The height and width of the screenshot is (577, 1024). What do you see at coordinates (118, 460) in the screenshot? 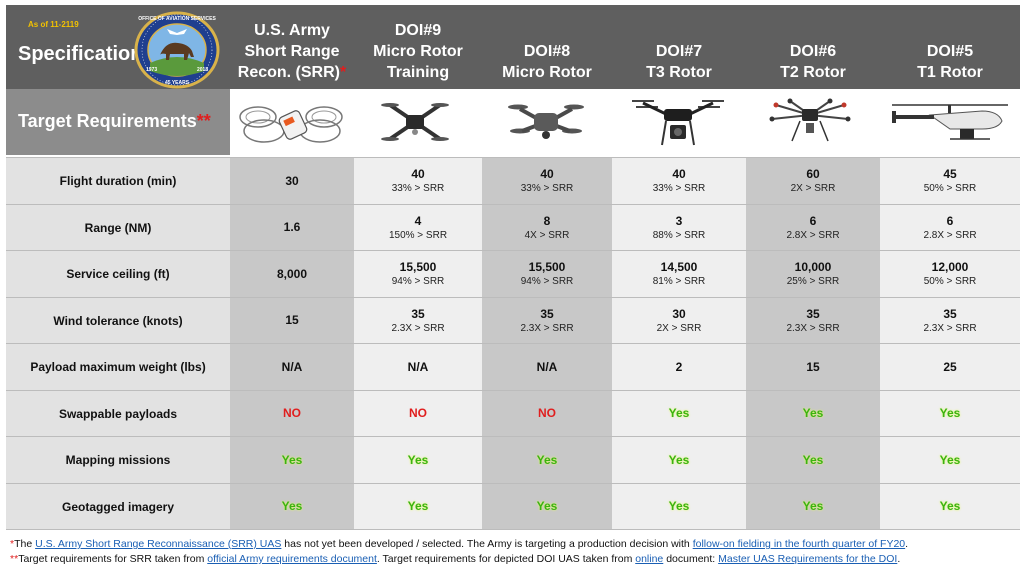
I see `row-label: Mapping missions` at bounding box center [118, 460].